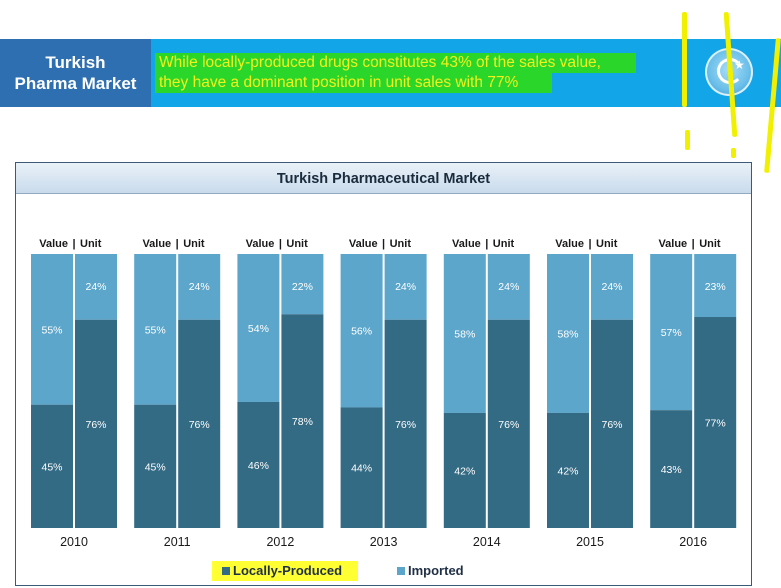 The image size is (781, 588). What do you see at coordinates (302, 287) in the screenshot?
I see `data-label-imported-unit-2012: 22%` at bounding box center [302, 287].